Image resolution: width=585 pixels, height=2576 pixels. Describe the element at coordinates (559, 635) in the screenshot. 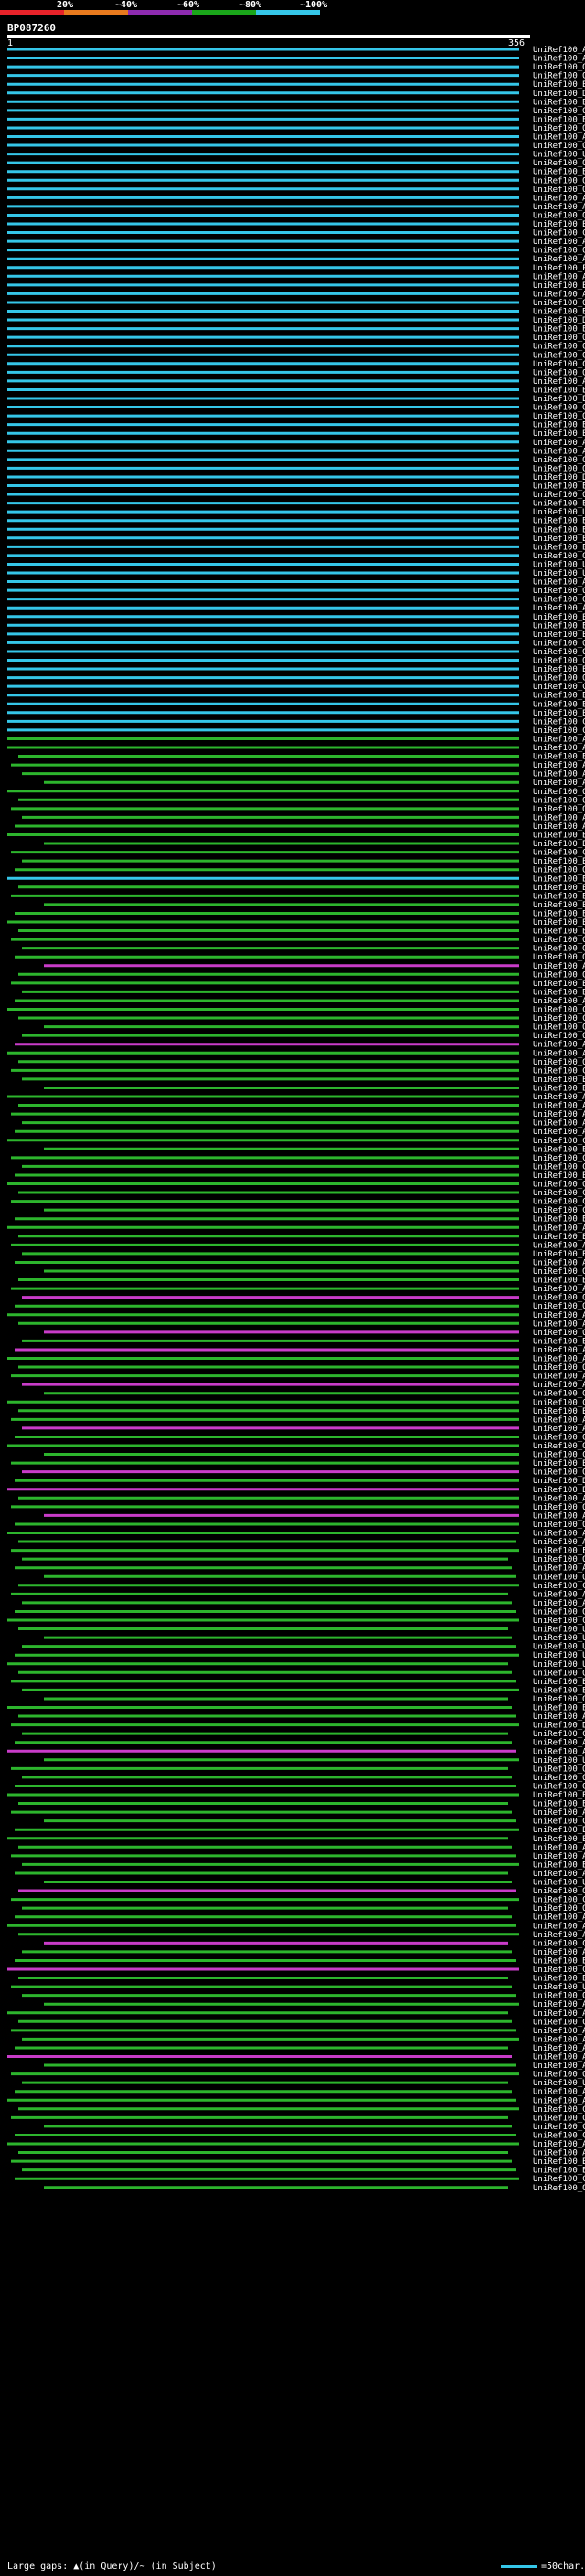

I see `hit-label: UniRef100_B9HJ17` at that location.